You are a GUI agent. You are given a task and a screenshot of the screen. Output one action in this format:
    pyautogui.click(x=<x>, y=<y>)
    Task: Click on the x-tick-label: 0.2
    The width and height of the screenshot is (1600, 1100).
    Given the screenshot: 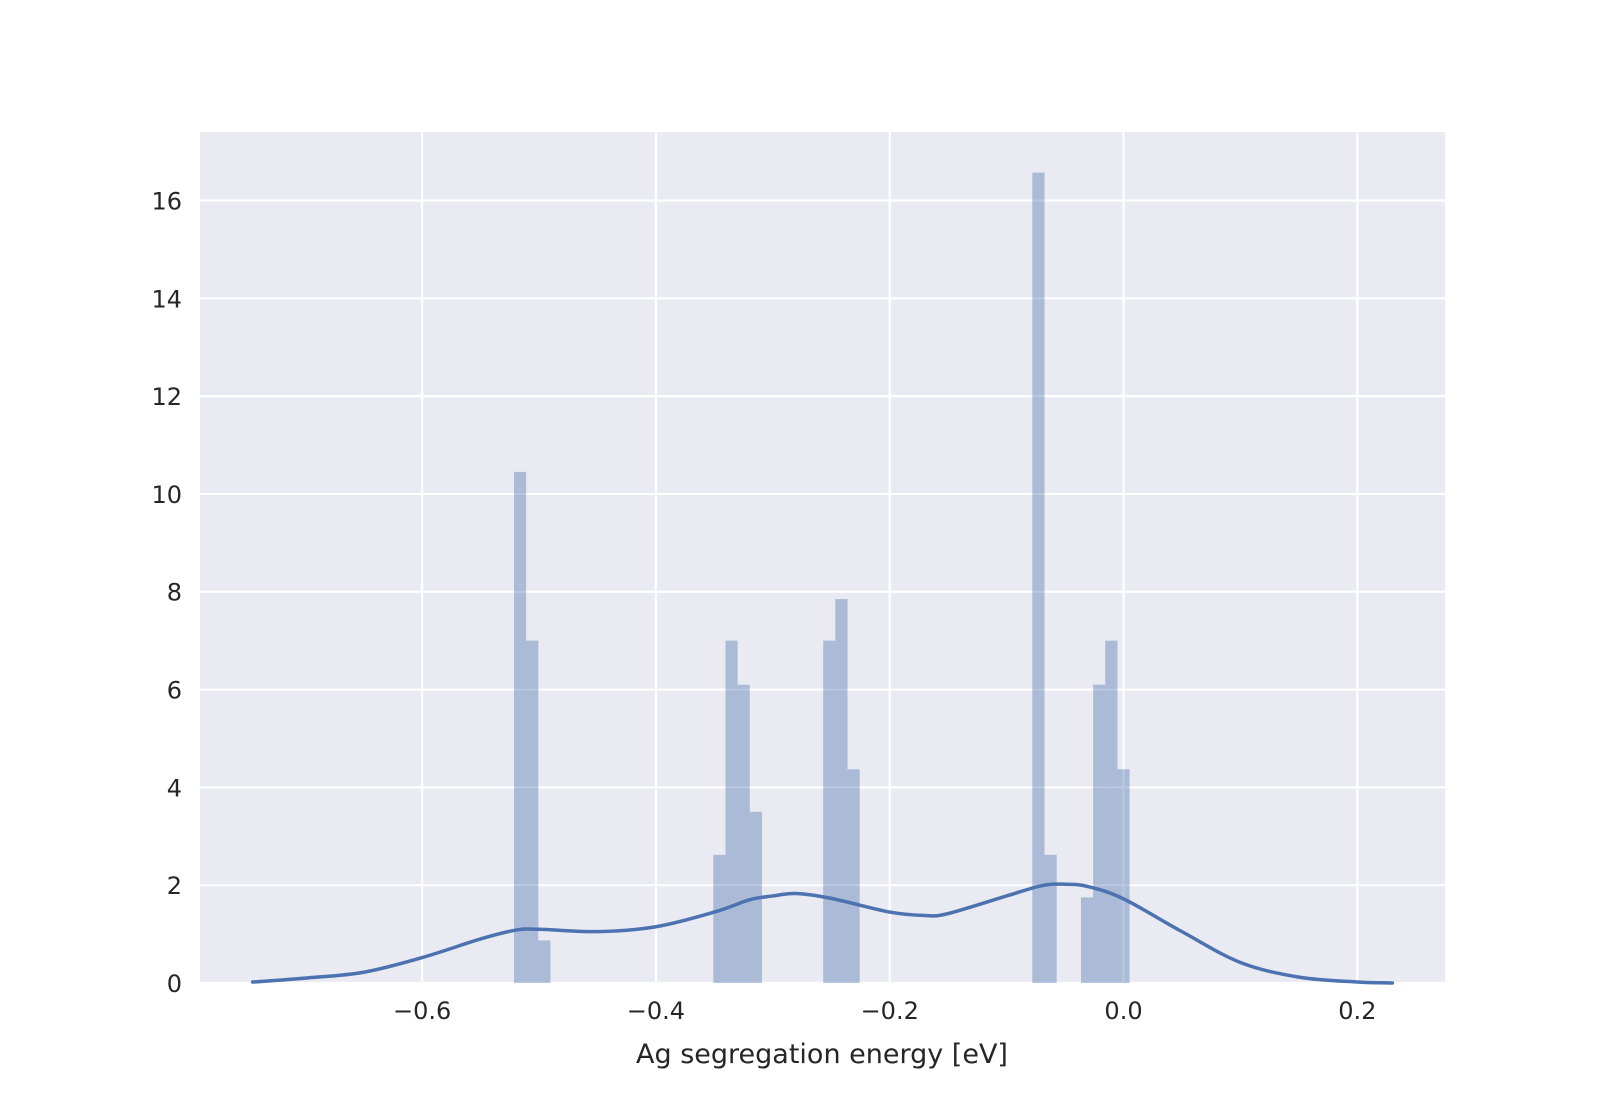 What is the action you would take?
    pyautogui.click(x=1357, y=1011)
    